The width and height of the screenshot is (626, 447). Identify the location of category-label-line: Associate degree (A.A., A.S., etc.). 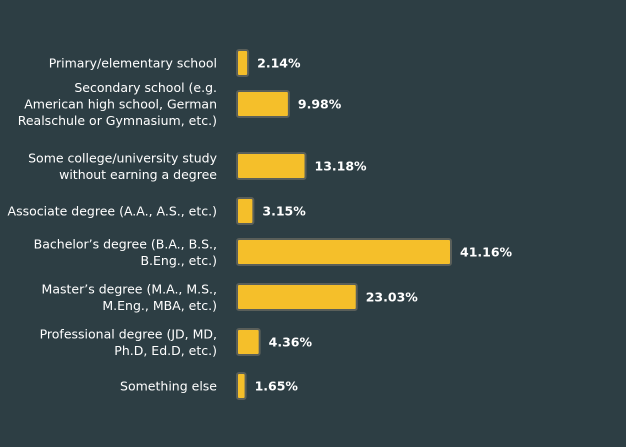
(112, 211).